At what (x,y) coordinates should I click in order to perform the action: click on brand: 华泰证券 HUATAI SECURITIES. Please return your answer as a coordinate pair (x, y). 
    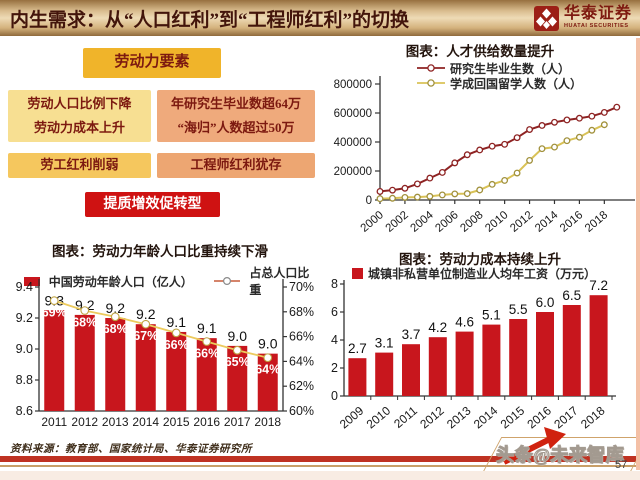
    Looking at the image, I should click on (582, 18).